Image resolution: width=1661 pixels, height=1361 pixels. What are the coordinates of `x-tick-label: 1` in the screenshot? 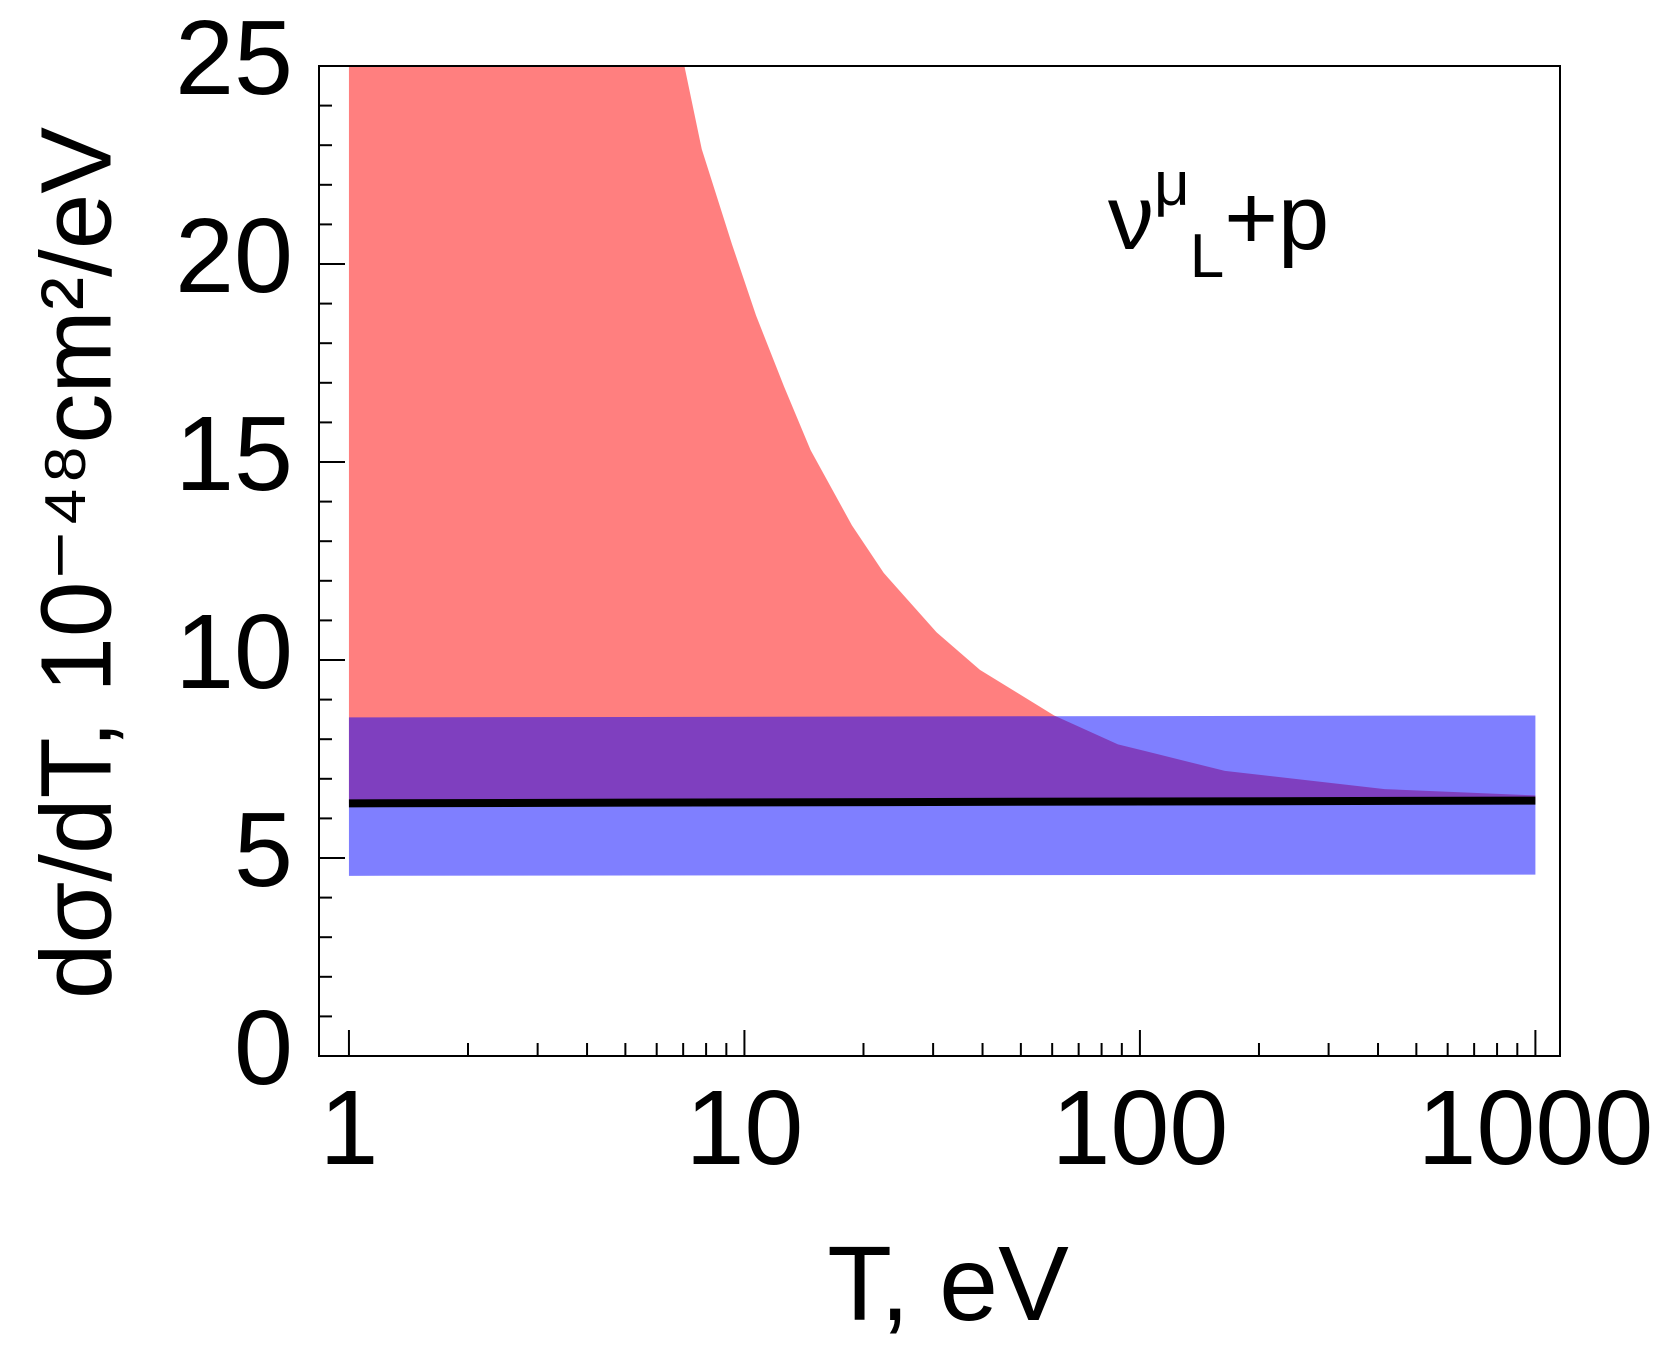 It's located at (348, 1128).